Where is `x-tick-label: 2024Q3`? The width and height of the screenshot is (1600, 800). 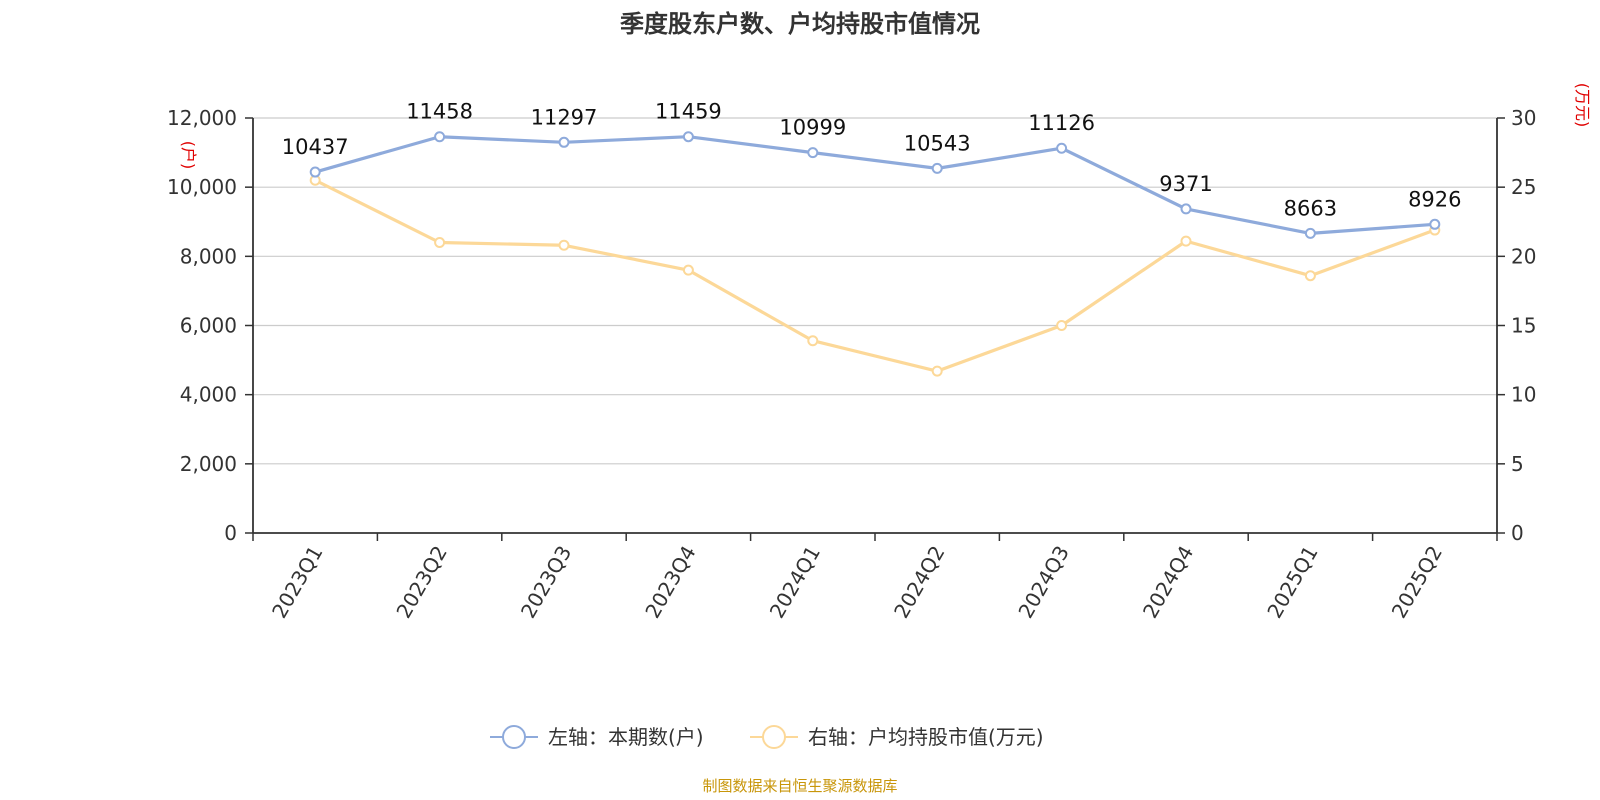
x-tick-label: 2024Q3 is located at coordinates (1043, 582).